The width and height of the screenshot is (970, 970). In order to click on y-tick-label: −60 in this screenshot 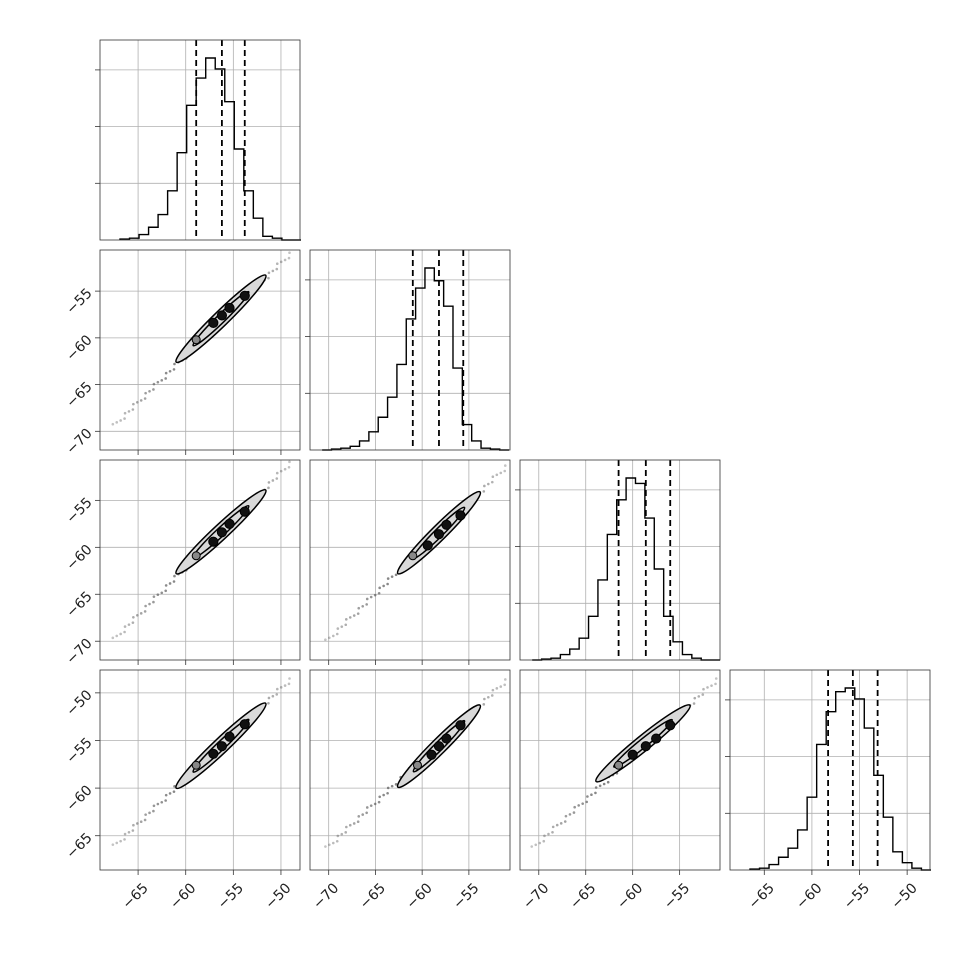, I will do `click(79, 348)`.